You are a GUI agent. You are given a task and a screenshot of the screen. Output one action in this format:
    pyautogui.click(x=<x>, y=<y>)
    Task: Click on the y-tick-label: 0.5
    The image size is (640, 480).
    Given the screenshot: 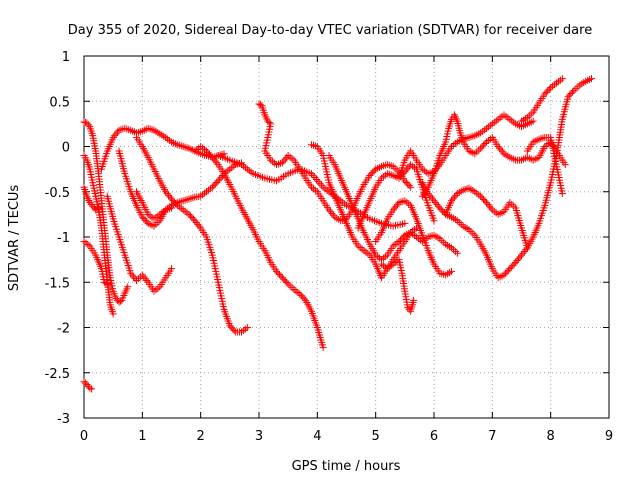 What is the action you would take?
    pyautogui.click(x=59, y=102)
    